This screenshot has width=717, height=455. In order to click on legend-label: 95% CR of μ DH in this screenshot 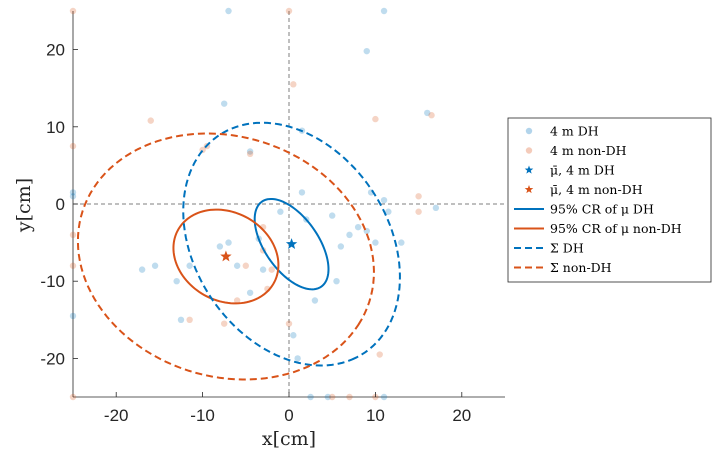, I will do `click(602, 209)`.